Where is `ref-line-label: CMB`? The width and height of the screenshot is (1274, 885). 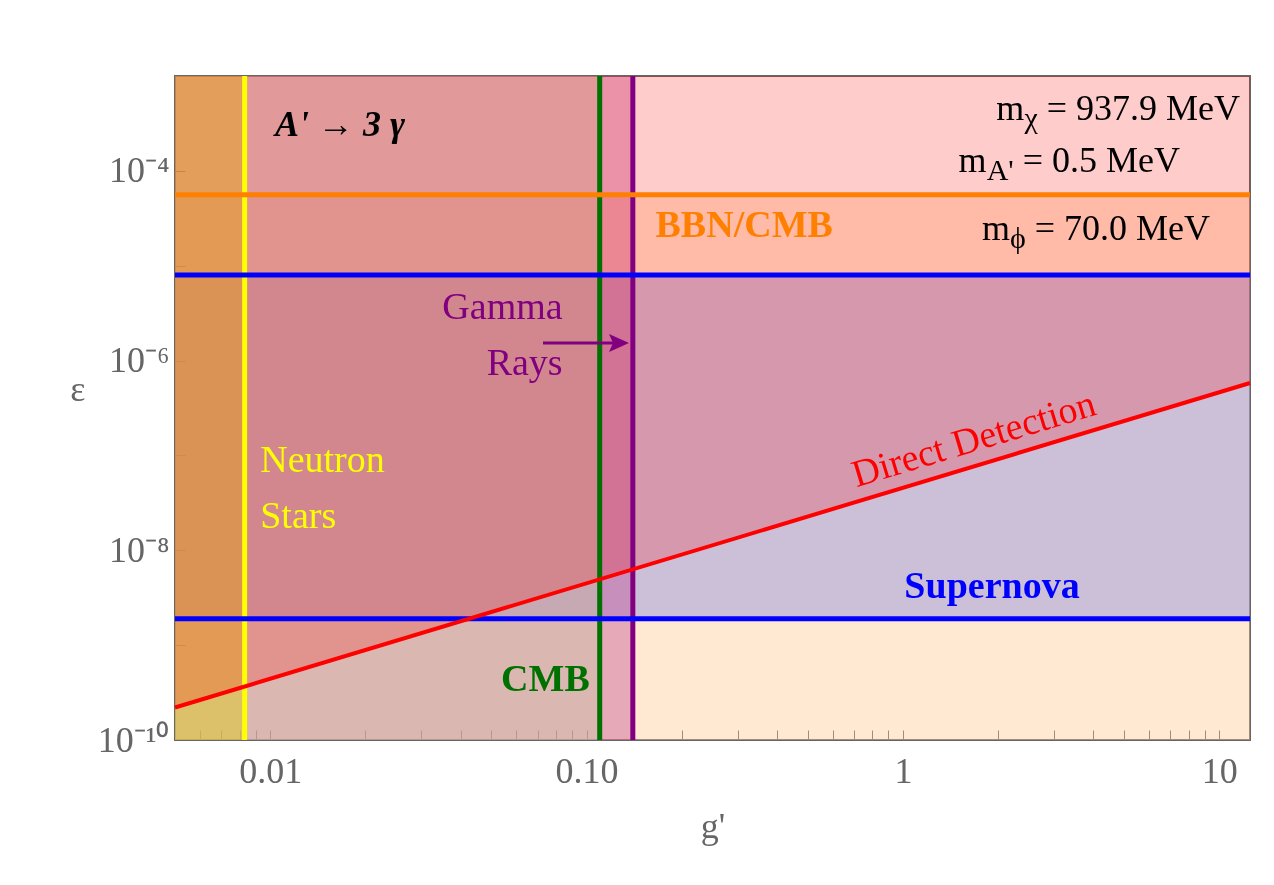 ref-line-label: CMB is located at coordinates (545, 678).